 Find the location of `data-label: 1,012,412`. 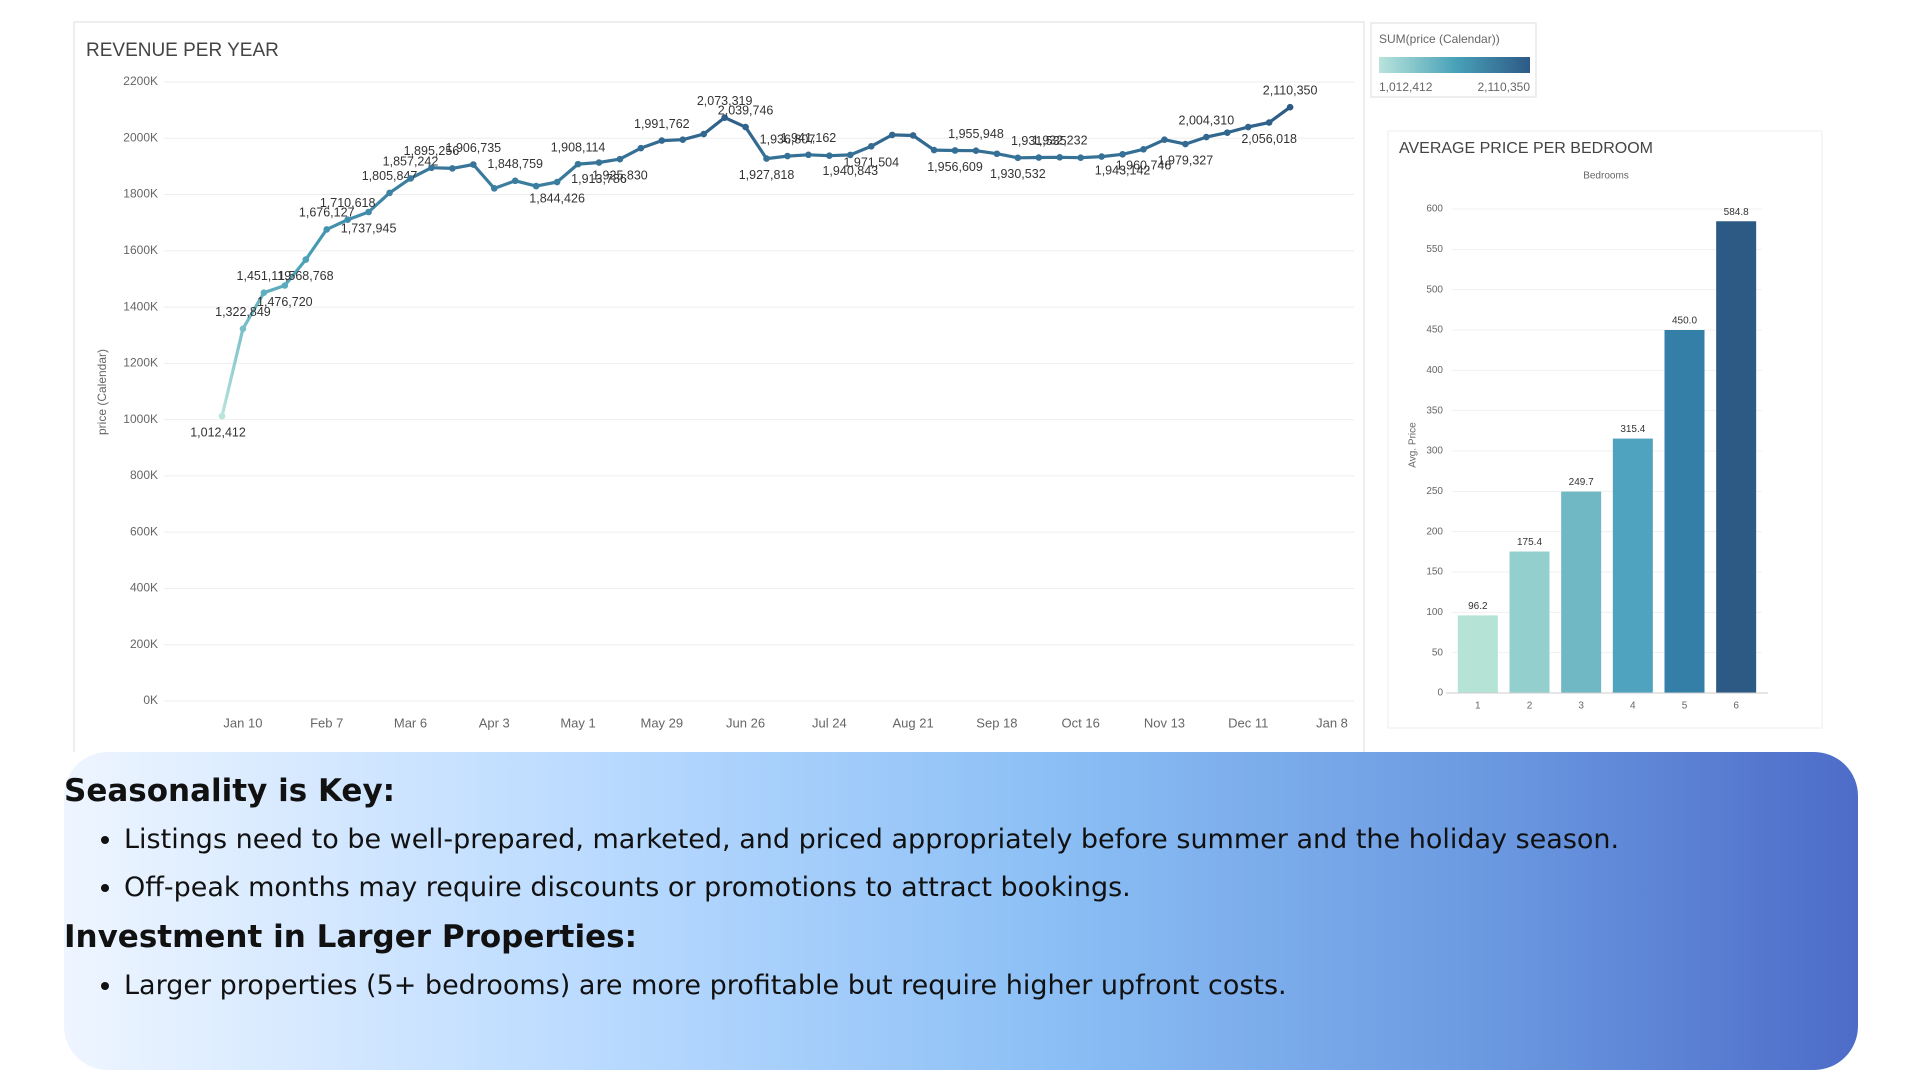

data-label: 1,012,412 is located at coordinates (218, 432).